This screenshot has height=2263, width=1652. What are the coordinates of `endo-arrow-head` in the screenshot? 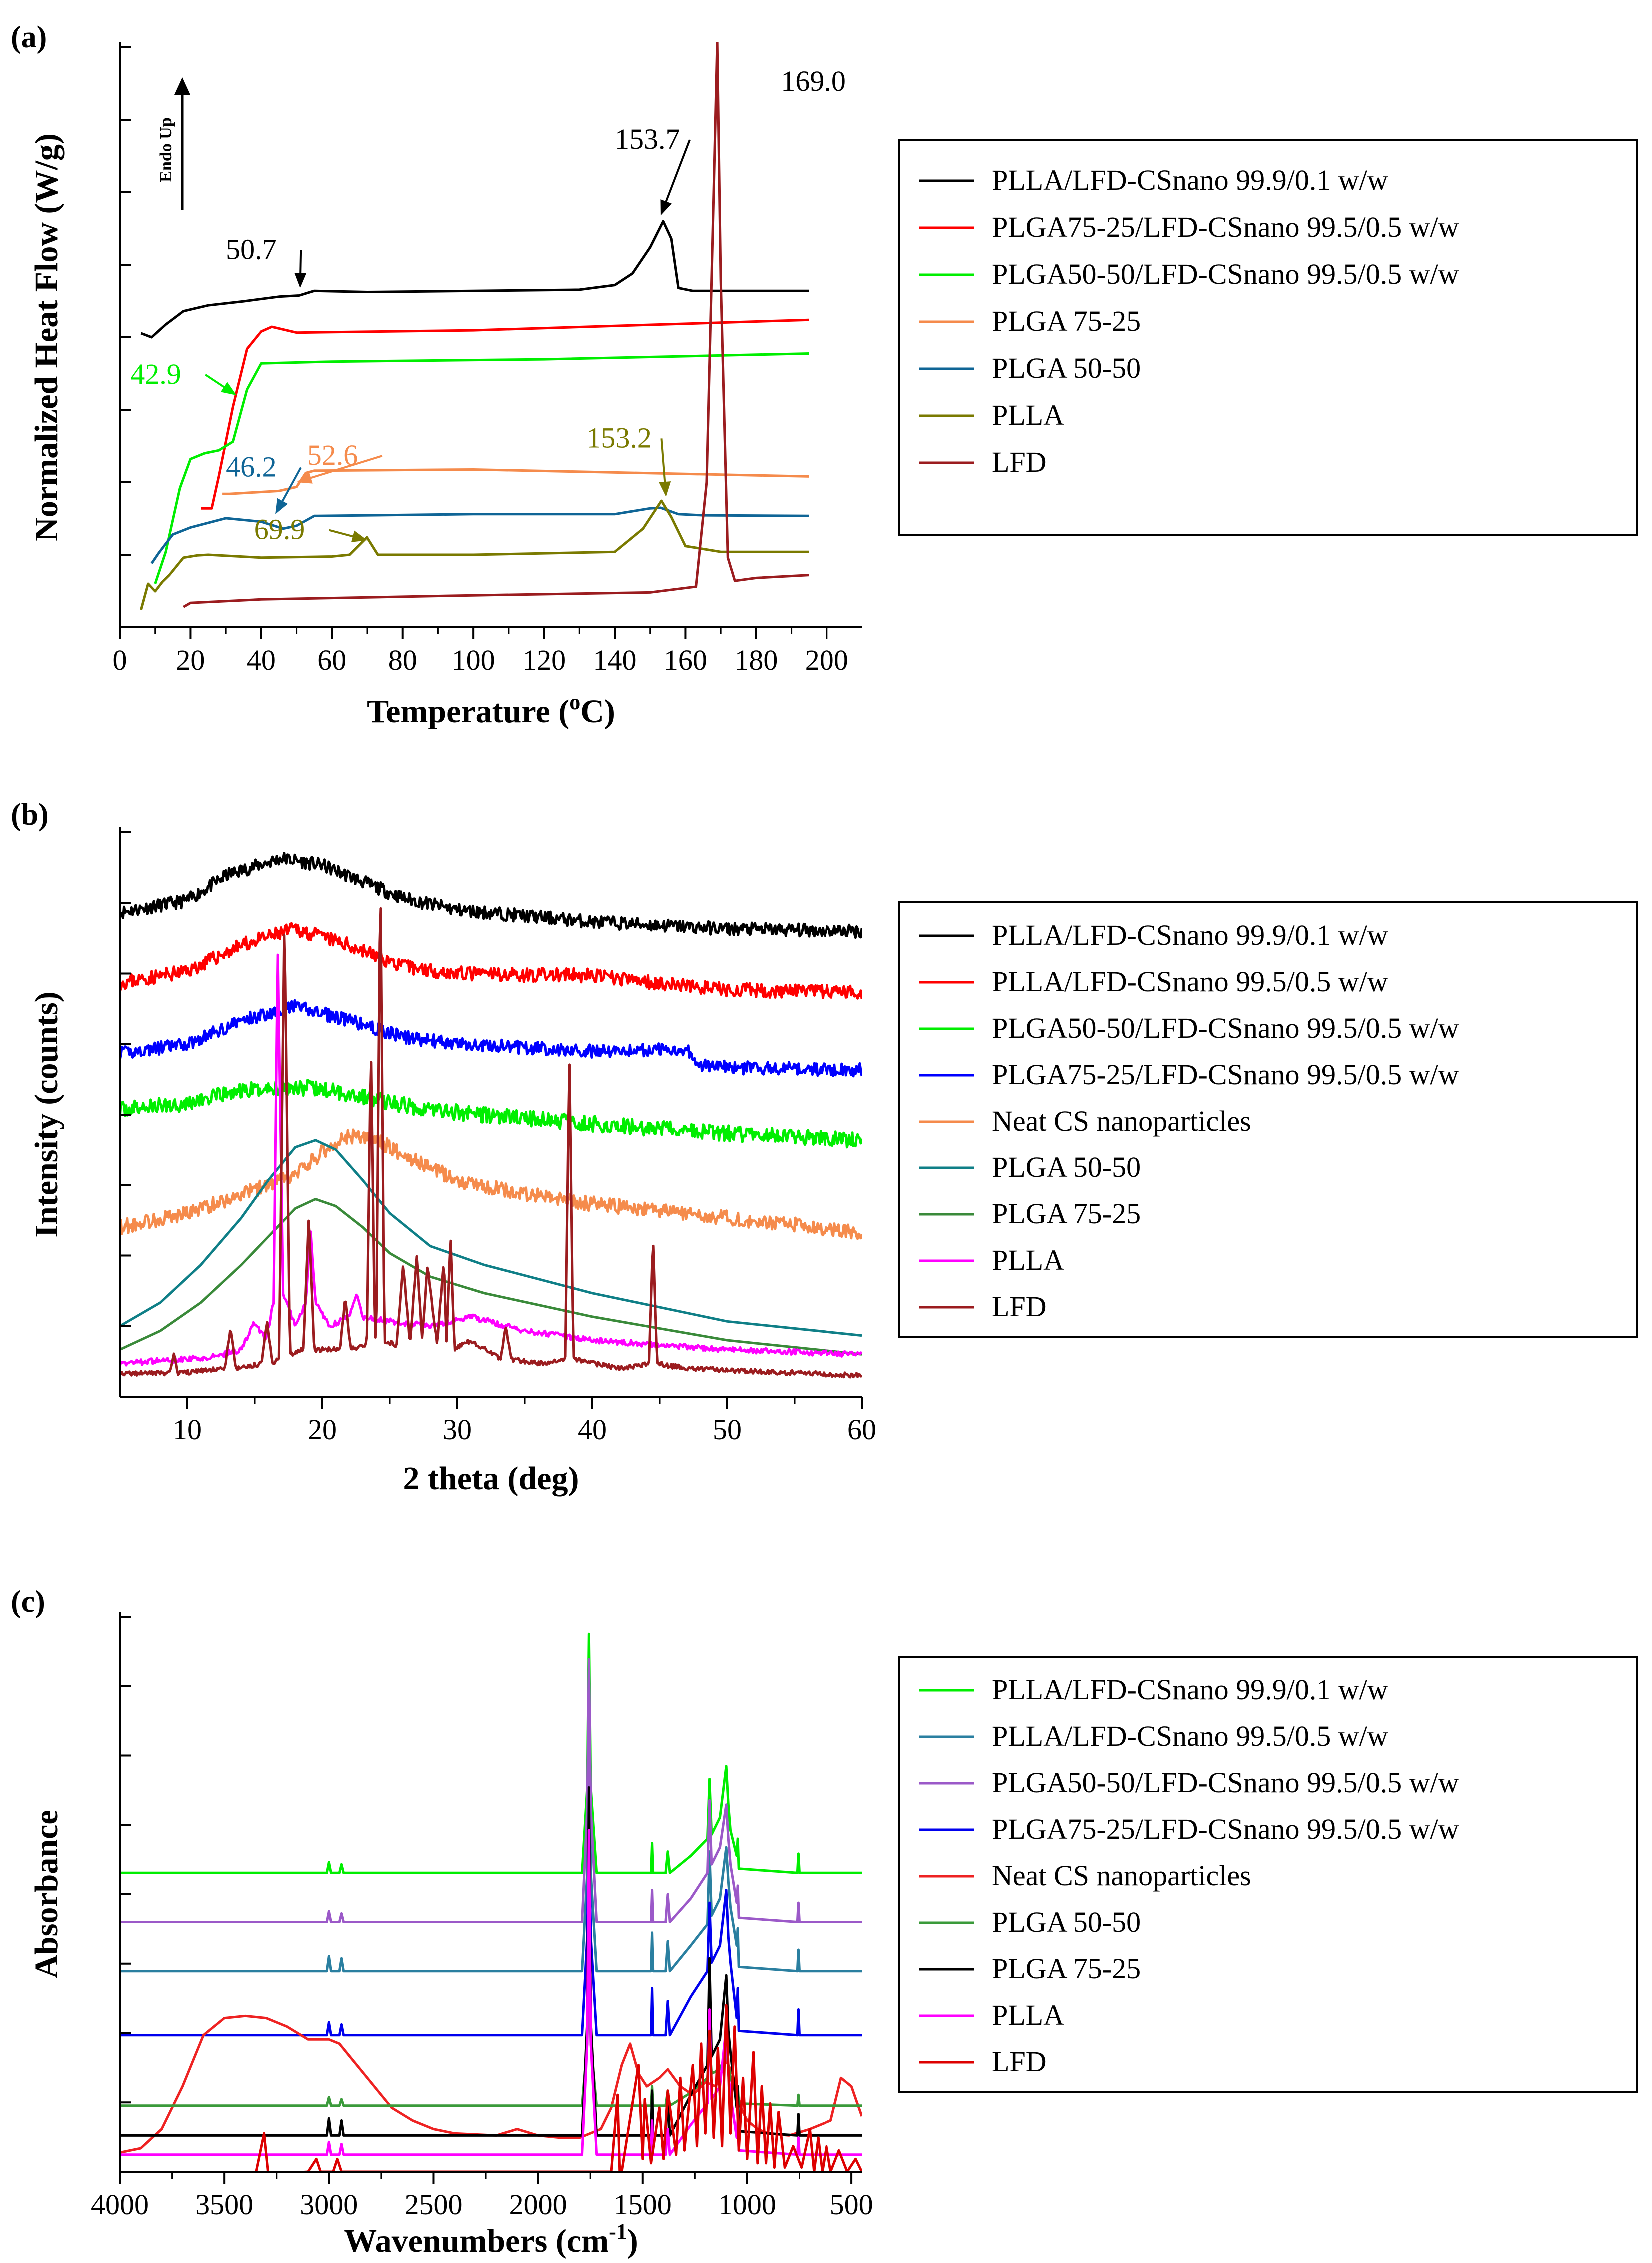 It's located at (182, 86).